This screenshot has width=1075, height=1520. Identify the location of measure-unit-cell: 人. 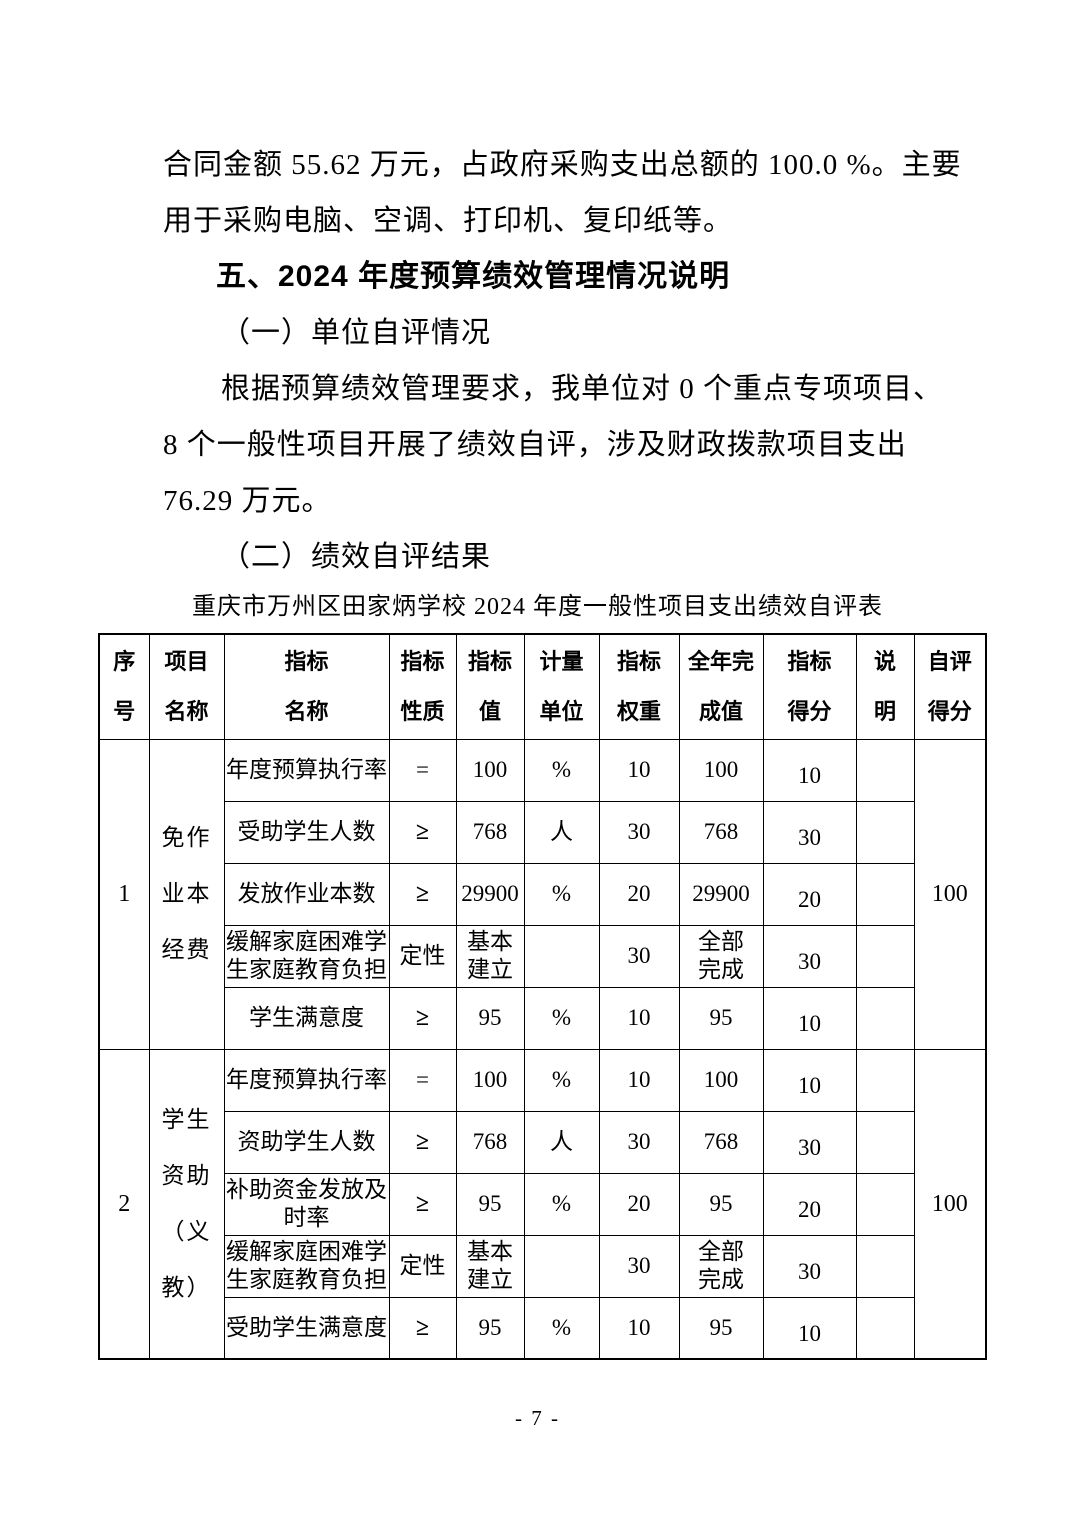
(561, 1142).